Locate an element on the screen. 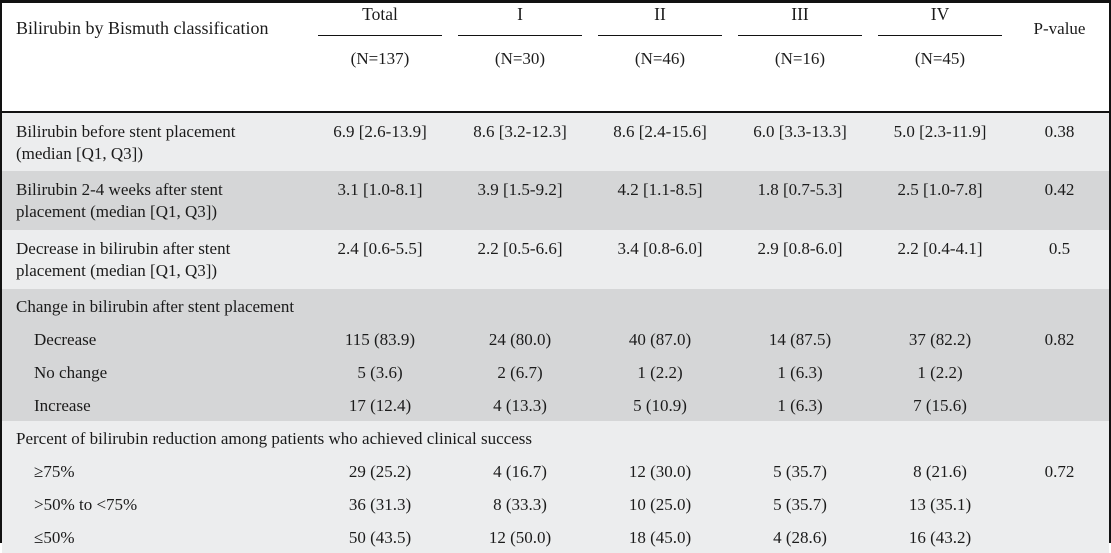 This screenshot has width=1111, height=553. group-n-IV: (N=45) is located at coordinates (940, 58).